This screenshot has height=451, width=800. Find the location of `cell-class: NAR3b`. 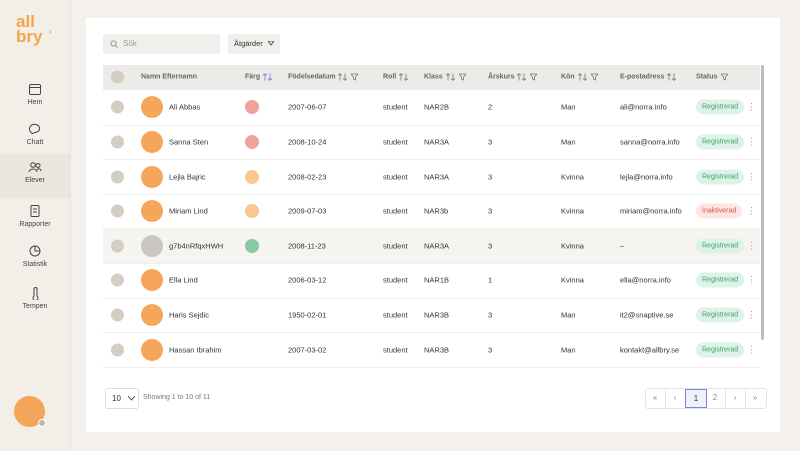

cell-class: NAR3b is located at coordinates (436, 211).